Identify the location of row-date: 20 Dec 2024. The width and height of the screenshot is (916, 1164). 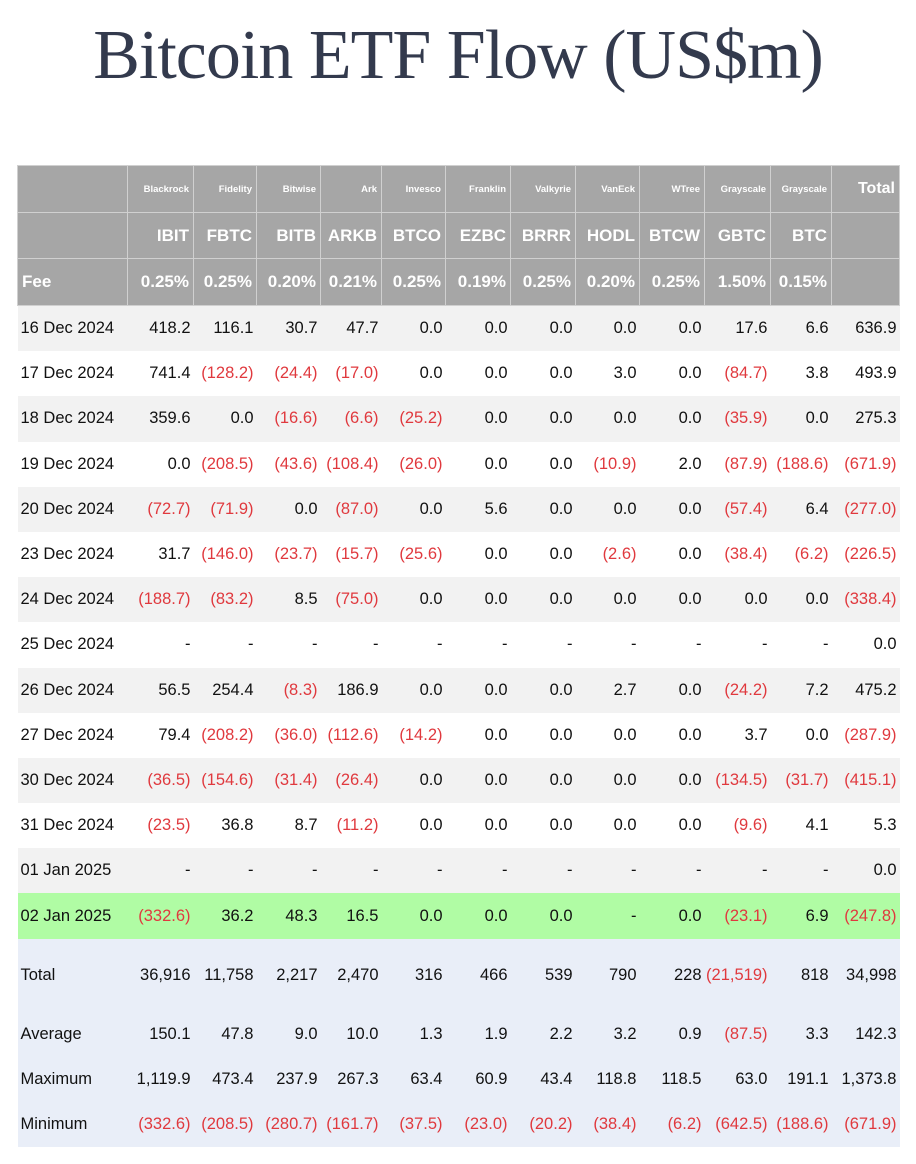
(72, 509).